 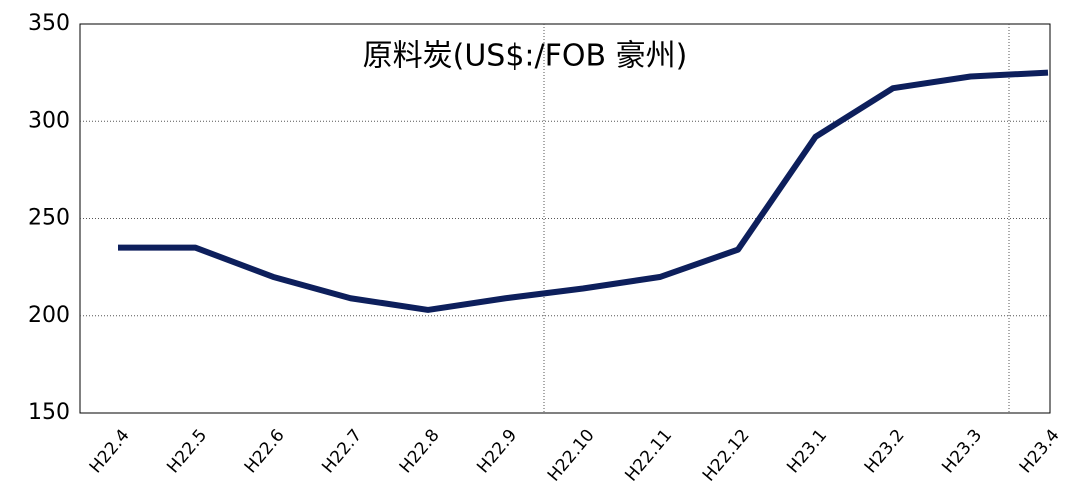 What do you see at coordinates (49, 23) in the screenshot?
I see `y-tick-label: 350` at bounding box center [49, 23].